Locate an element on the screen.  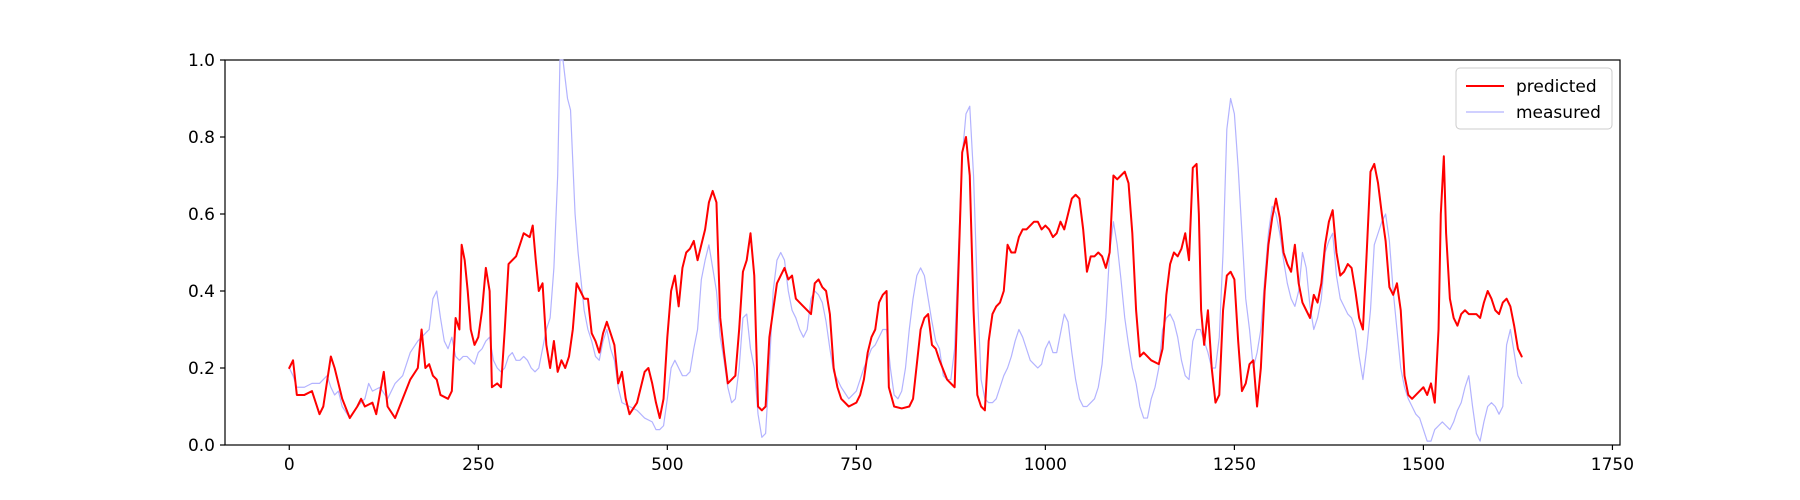
y-tick-label: 0.4 is located at coordinates (201, 292).